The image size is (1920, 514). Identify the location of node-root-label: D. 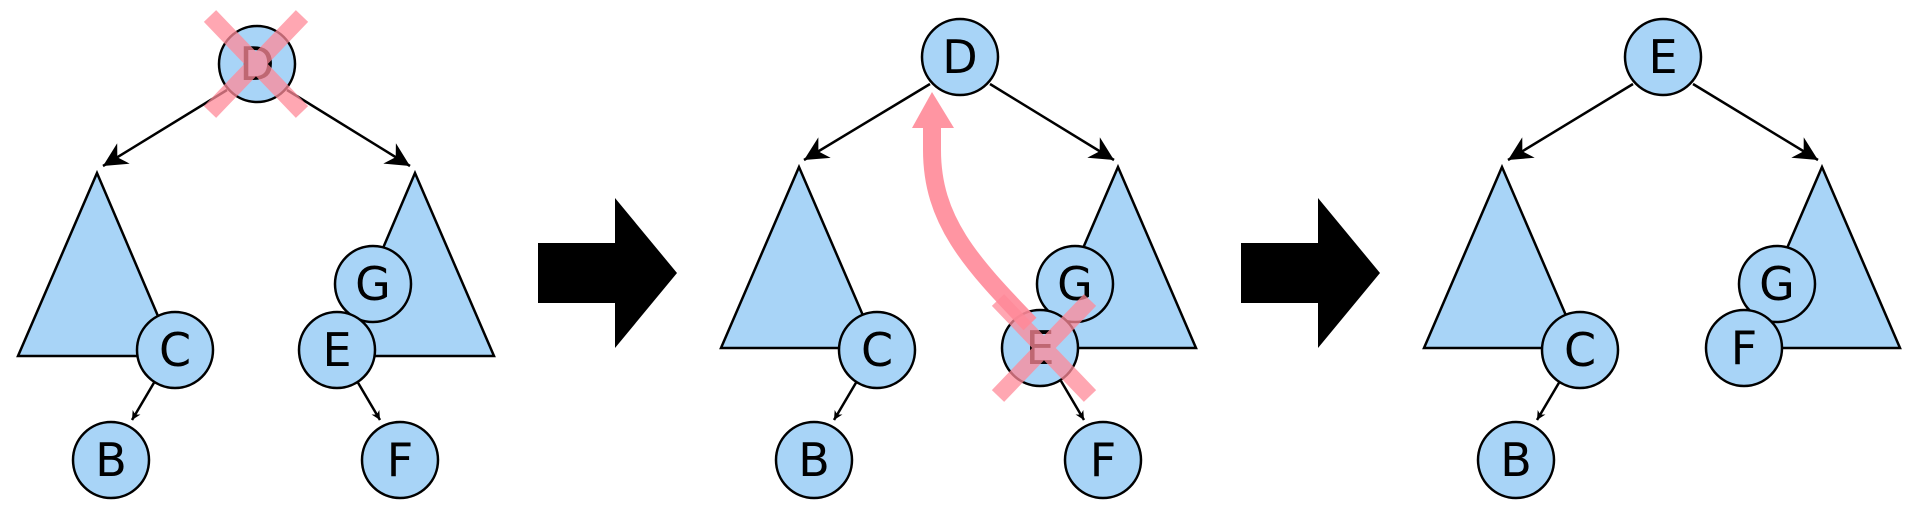
(959, 57).